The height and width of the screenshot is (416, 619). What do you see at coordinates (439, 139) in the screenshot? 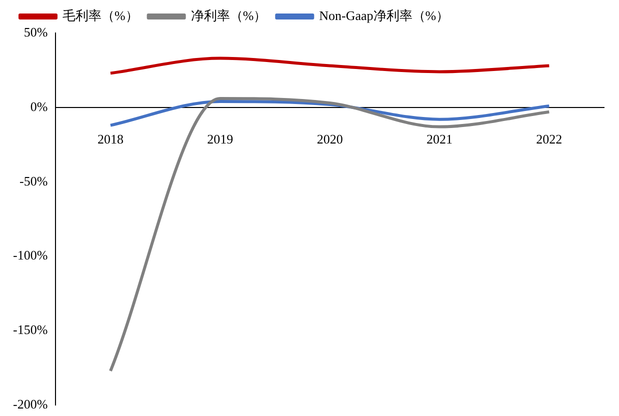
I see `x-tick-label: 2021` at bounding box center [439, 139].